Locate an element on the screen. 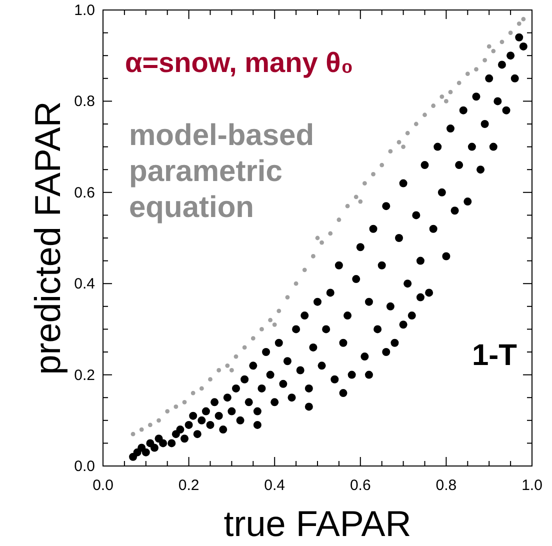  x-tick-label: 1.0 is located at coordinates (532, 485).